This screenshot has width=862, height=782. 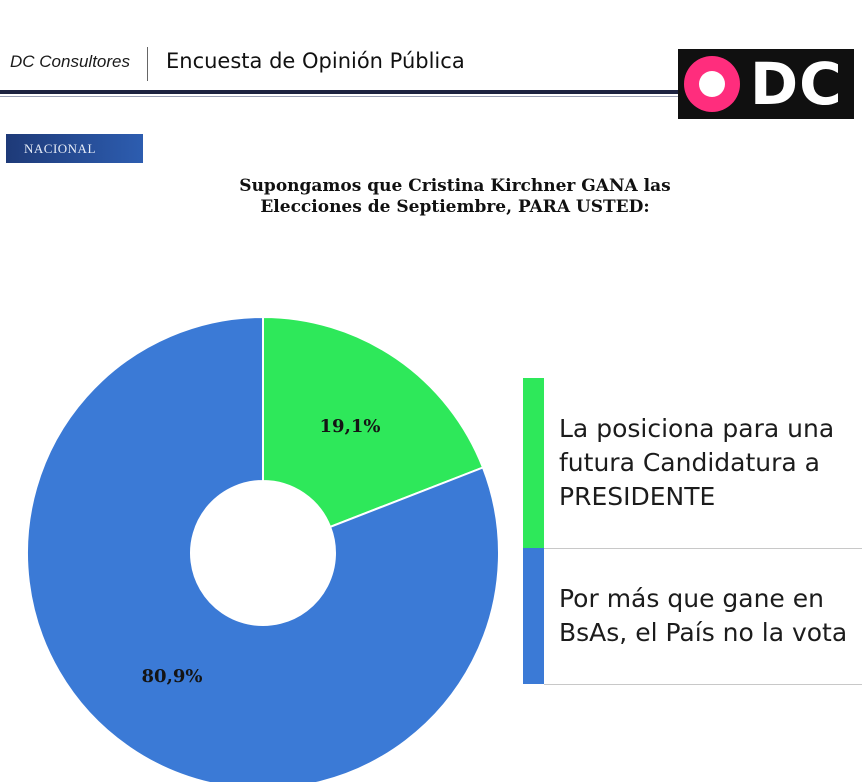 What do you see at coordinates (796, 84) in the screenshot?
I see `logo-text: DC` at bounding box center [796, 84].